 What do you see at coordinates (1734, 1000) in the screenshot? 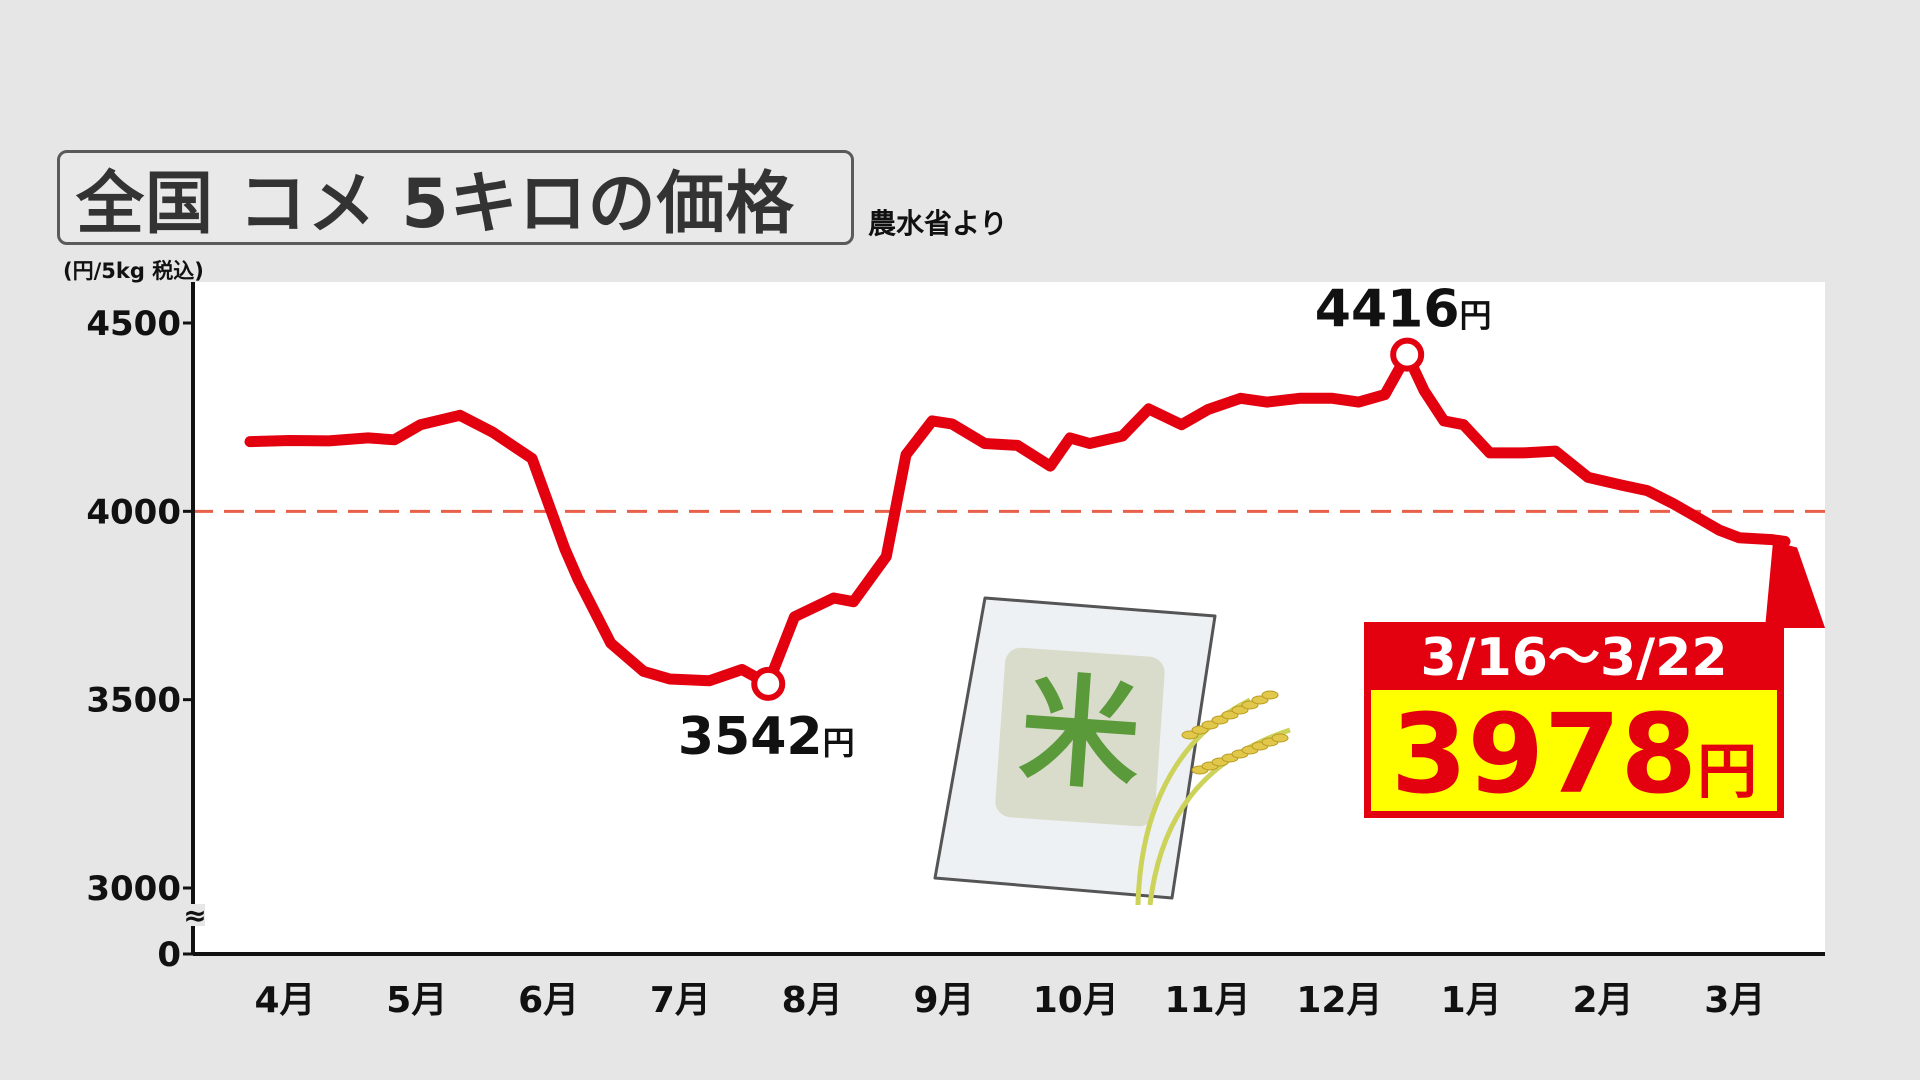
I see `x-tick-label: 3月` at bounding box center [1734, 1000].